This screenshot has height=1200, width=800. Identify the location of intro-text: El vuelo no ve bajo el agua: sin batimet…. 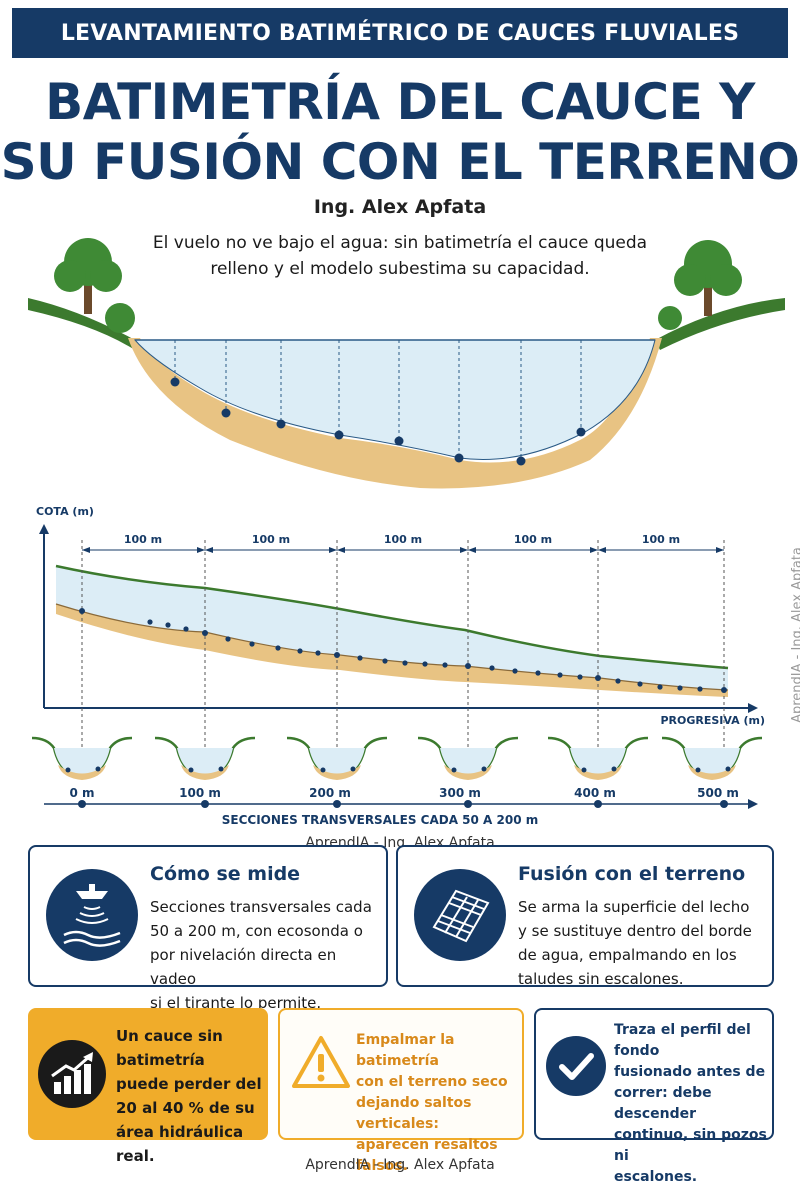
(400, 256).